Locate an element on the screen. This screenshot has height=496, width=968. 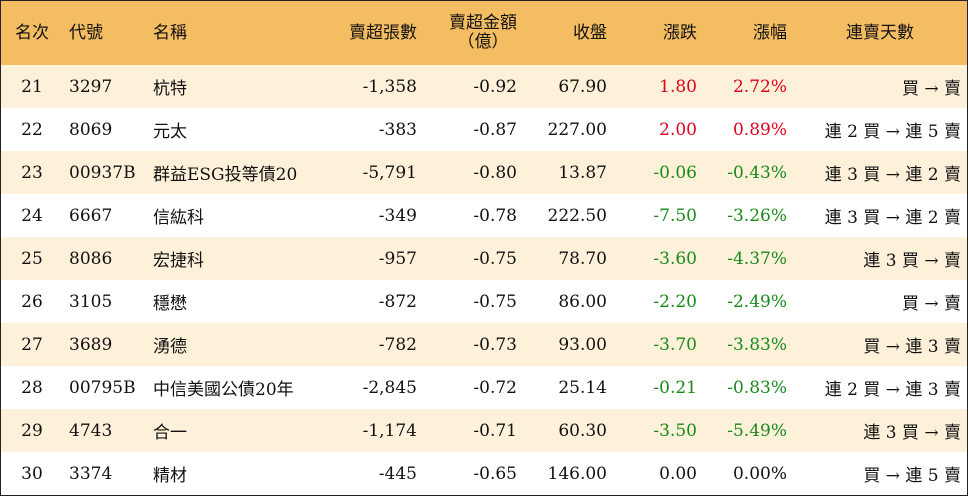
cell-change-pct: -4.37% is located at coordinates (757, 258).